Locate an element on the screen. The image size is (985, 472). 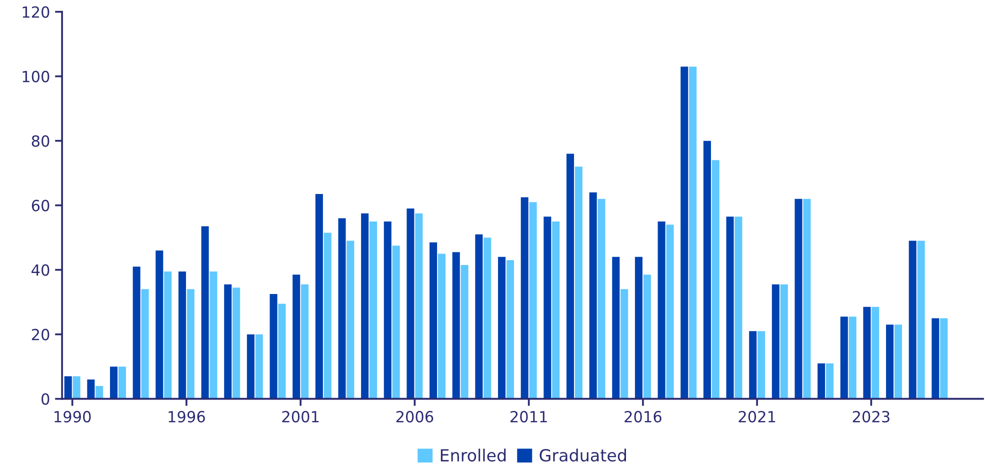
x-tick-label: 2023 is located at coordinates (871, 416).